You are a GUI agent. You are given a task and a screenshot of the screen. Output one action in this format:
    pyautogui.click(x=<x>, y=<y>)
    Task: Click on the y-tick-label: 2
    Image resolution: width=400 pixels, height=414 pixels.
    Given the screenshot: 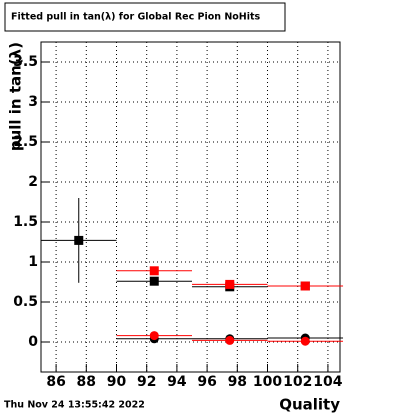 What is the action you would take?
    pyautogui.click(x=33, y=182)
    